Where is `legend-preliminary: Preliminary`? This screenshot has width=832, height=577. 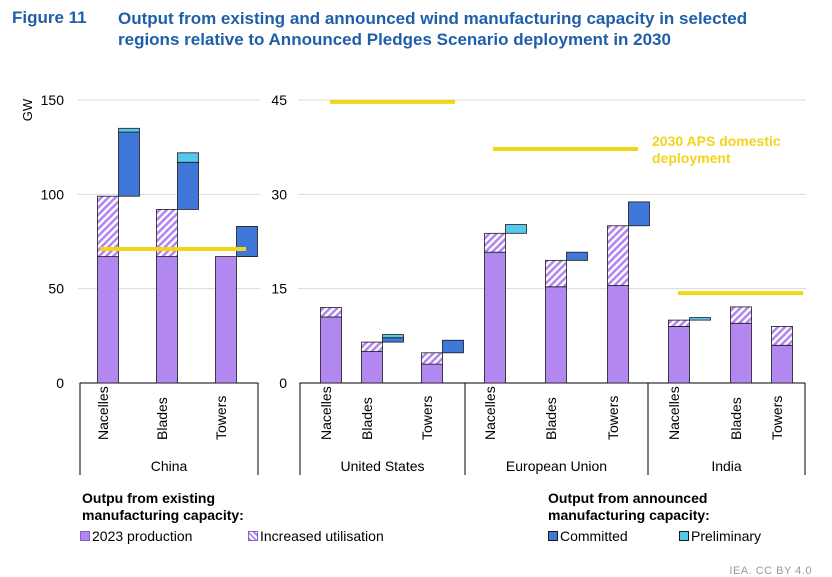 legend-preliminary: Preliminary is located at coordinates (720, 536).